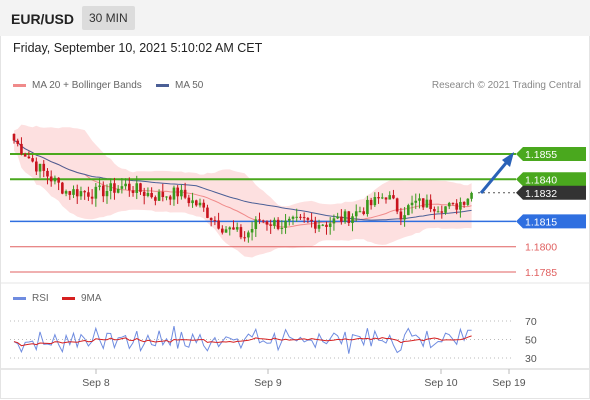 The height and width of the screenshot is (400, 590). What do you see at coordinates (531, 359) in the screenshot?
I see `rsi-tick-label: 30` at bounding box center [531, 359].